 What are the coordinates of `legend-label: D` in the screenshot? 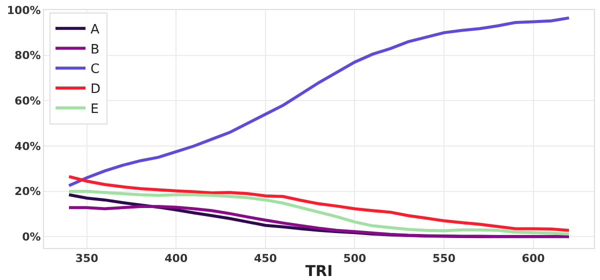 It's located at (95, 90).